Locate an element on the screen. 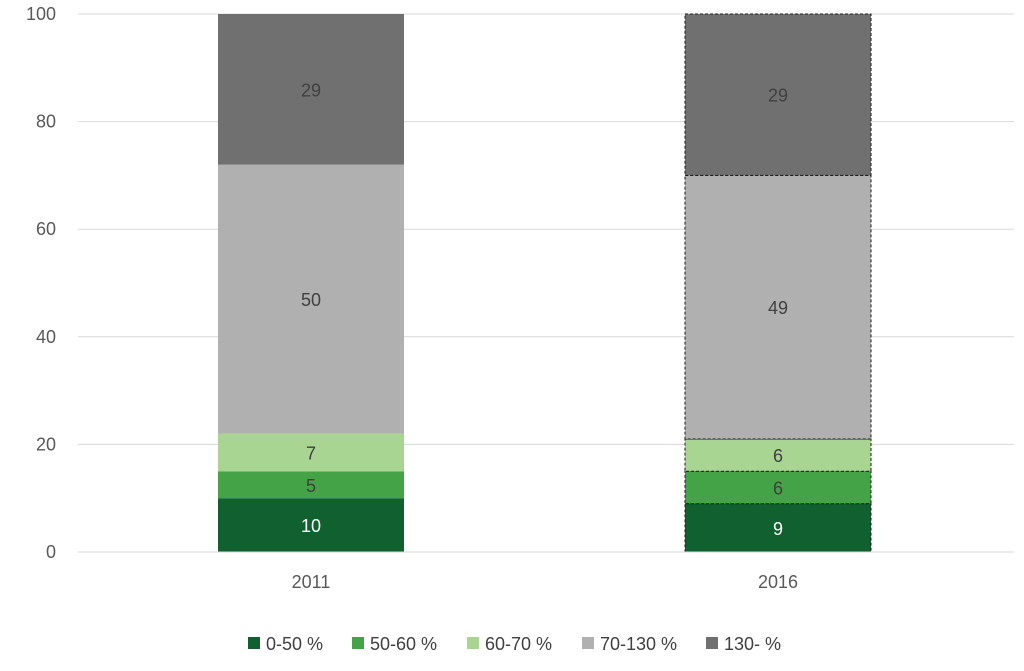  y-tick-label: 20 is located at coordinates (46, 444).